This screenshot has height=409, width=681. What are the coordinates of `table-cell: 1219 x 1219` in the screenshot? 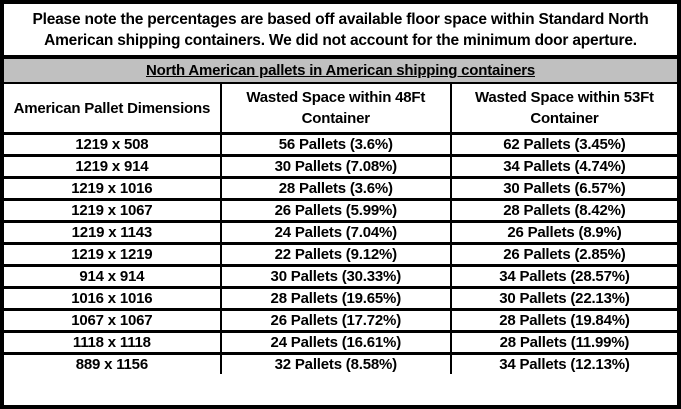 It's located at (113, 254).